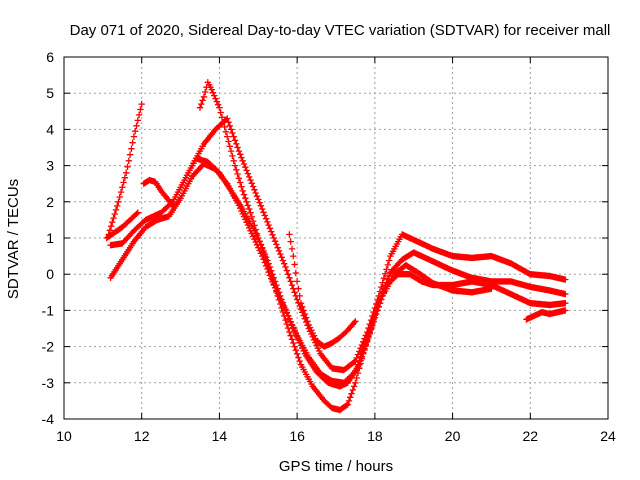  What do you see at coordinates (50, 57) in the screenshot?
I see `y-tick-label: 6` at bounding box center [50, 57].